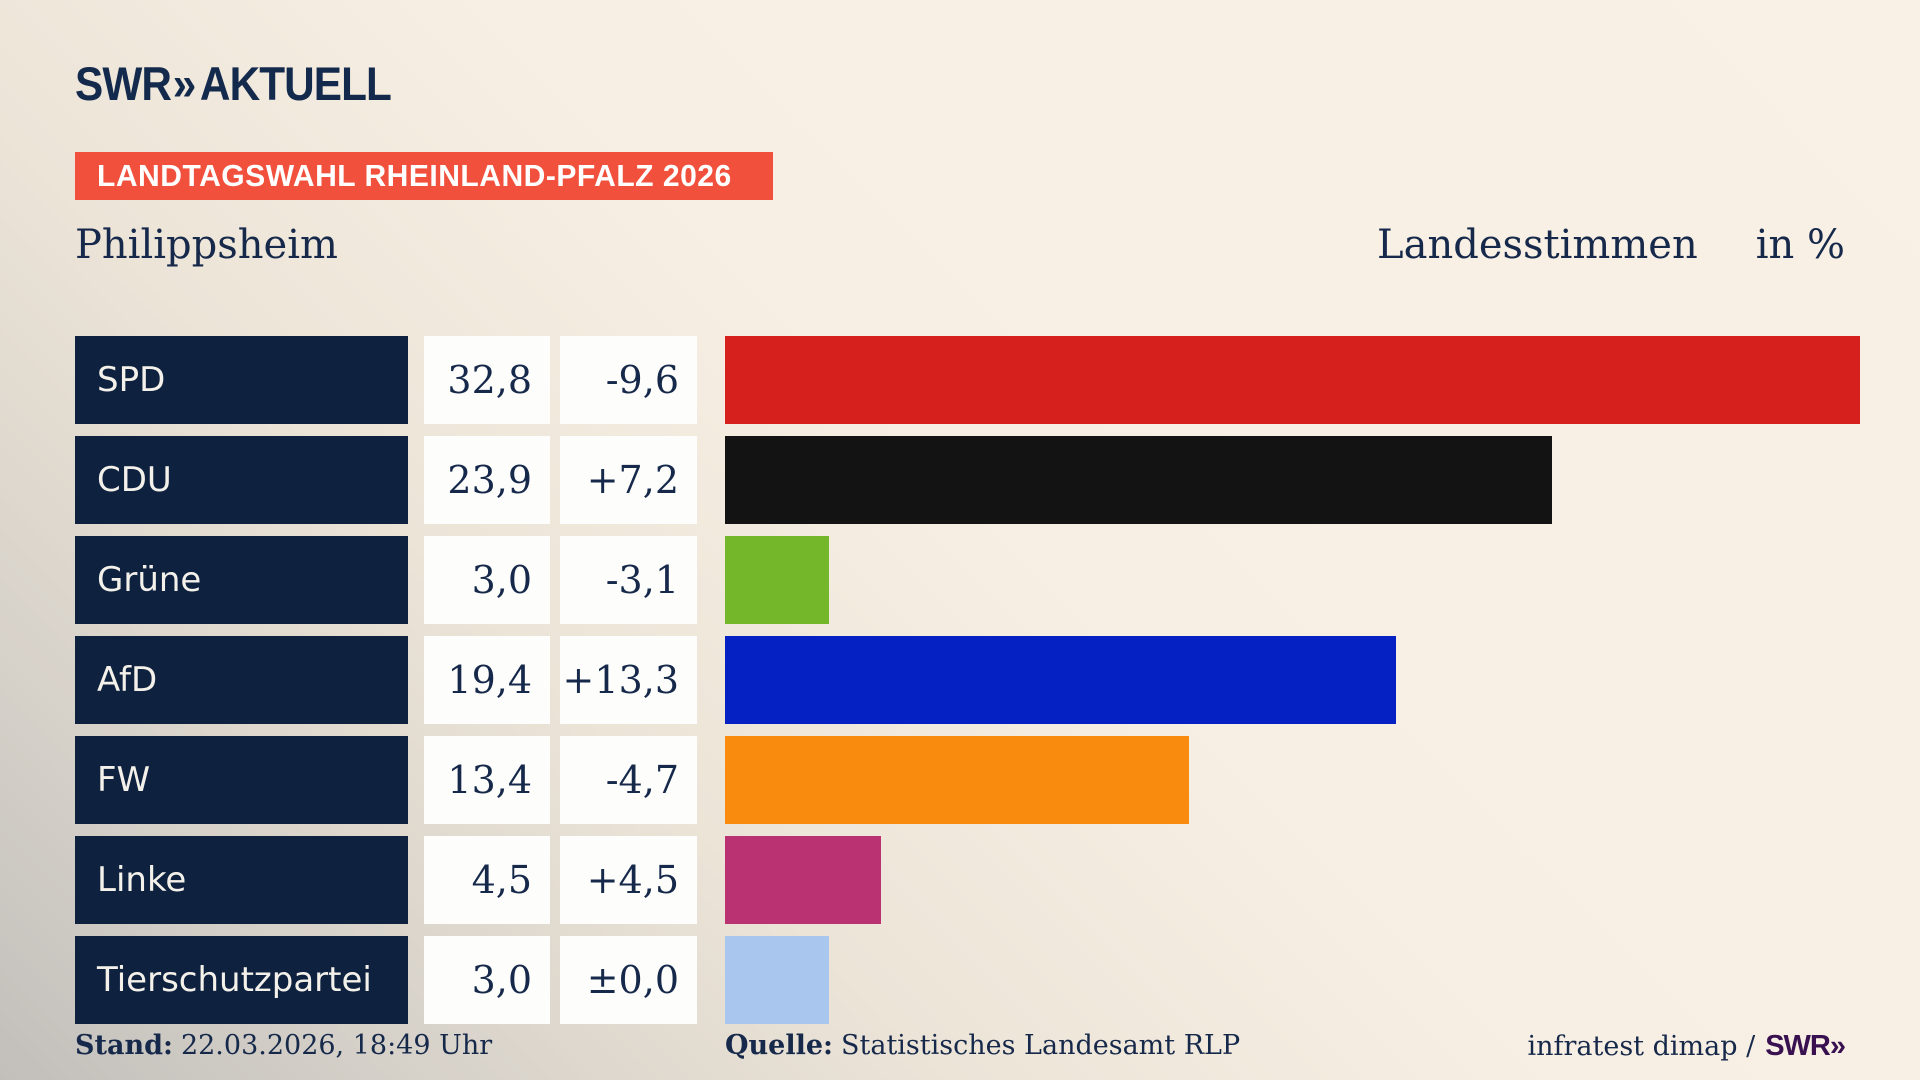 This screenshot has width=1920, height=1080. I want to click on party-name: FW, so click(124, 780).